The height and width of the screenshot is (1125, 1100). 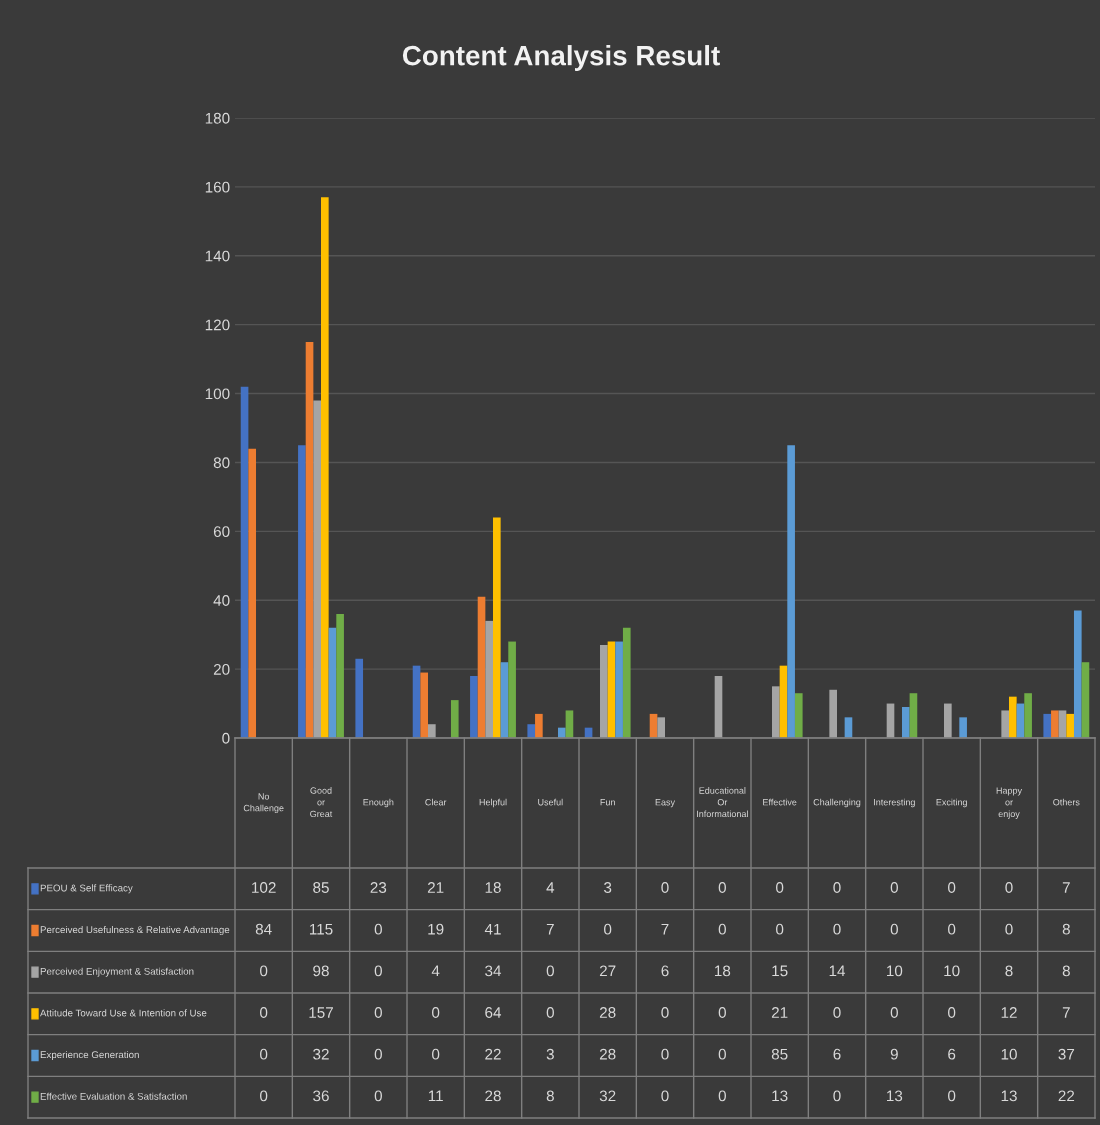 I want to click on y-tick-label: 120, so click(x=217, y=325).